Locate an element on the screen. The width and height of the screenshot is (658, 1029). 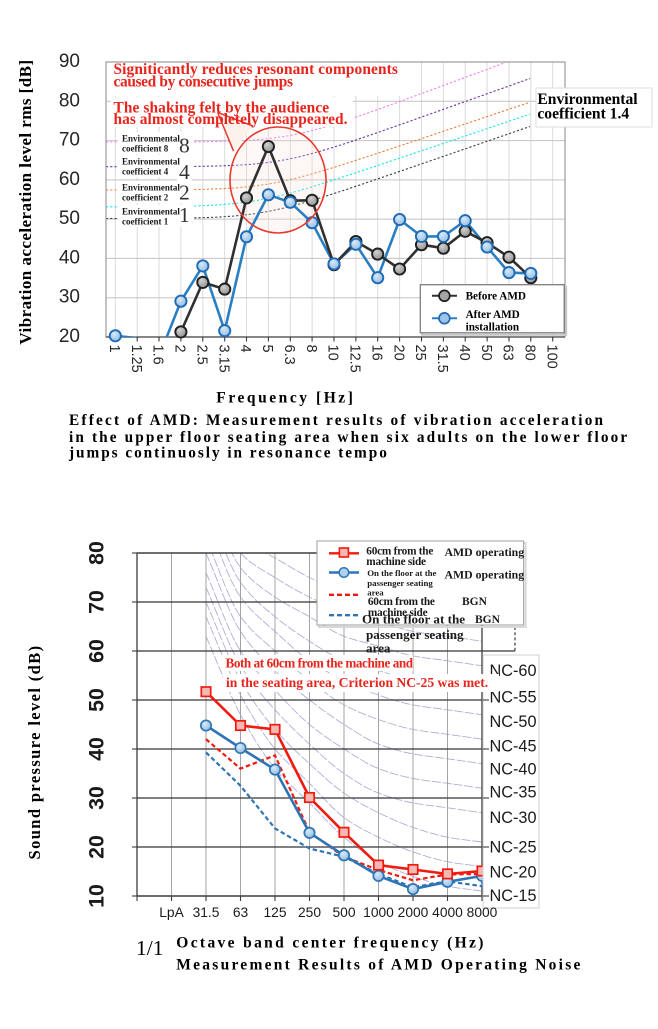
svg-text: NC-45 is located at coordinates (513, 746).